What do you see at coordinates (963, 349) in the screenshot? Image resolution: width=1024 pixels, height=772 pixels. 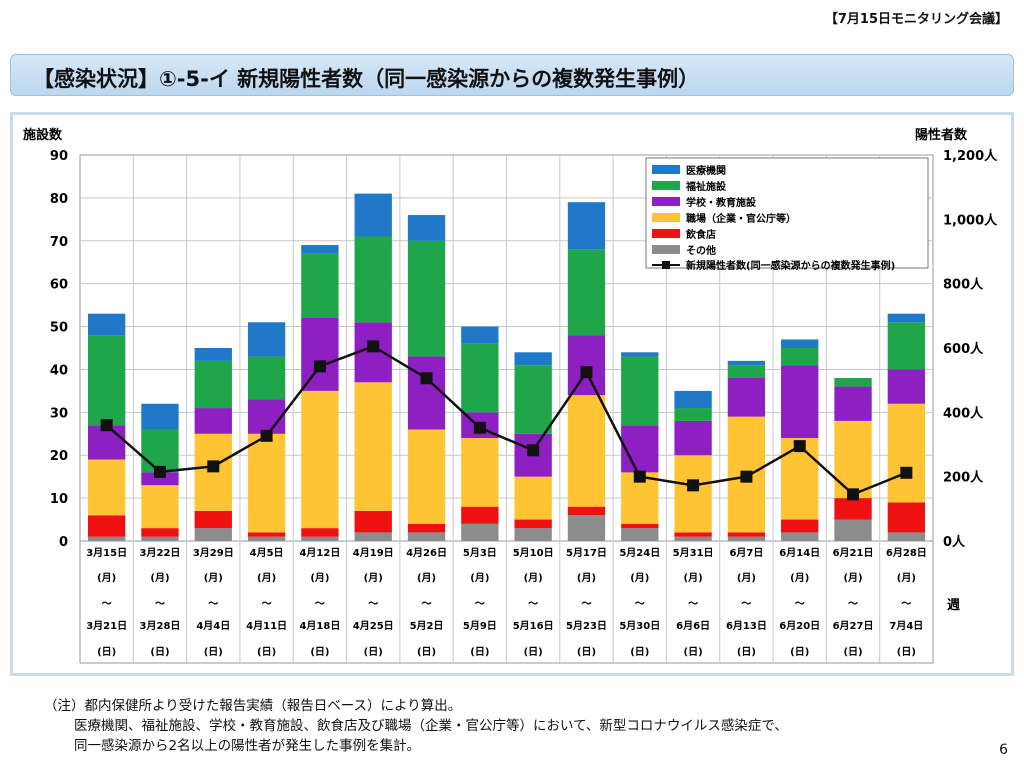 I see `y2-tick-label: 600人` at bounding box center [963, 349].